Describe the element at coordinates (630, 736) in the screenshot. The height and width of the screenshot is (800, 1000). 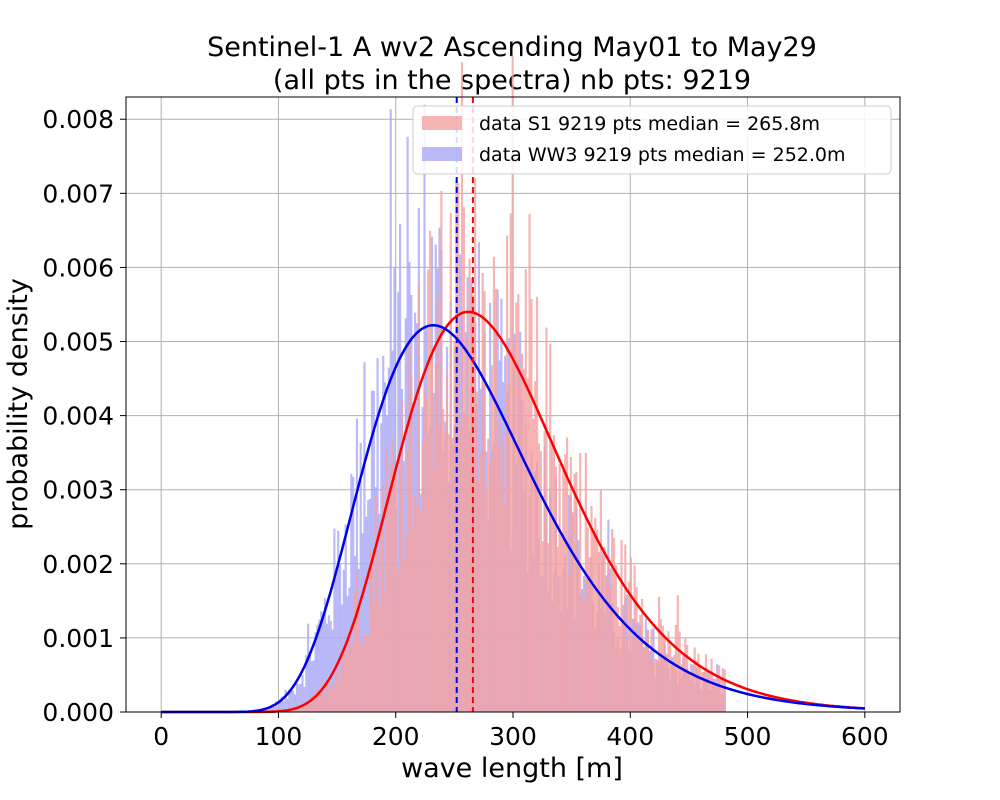
I see `x-tick-label-4: 400` at that location.